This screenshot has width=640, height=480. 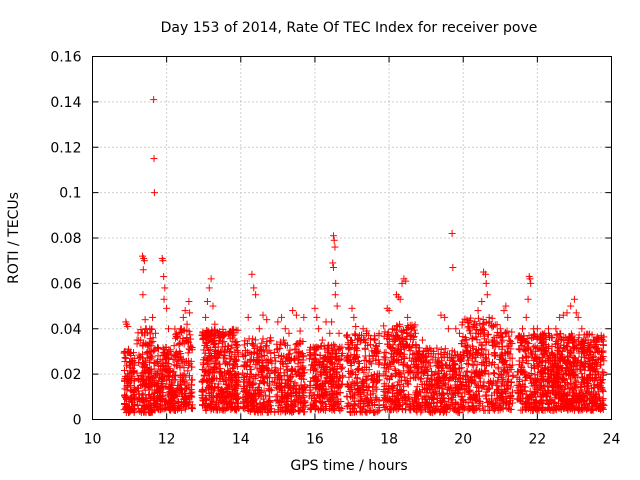 What do you see at coordinates (348, 466) in the screenshot?
I see `x-axis-title: GPS time / hours` at bounding box center [348, 466].